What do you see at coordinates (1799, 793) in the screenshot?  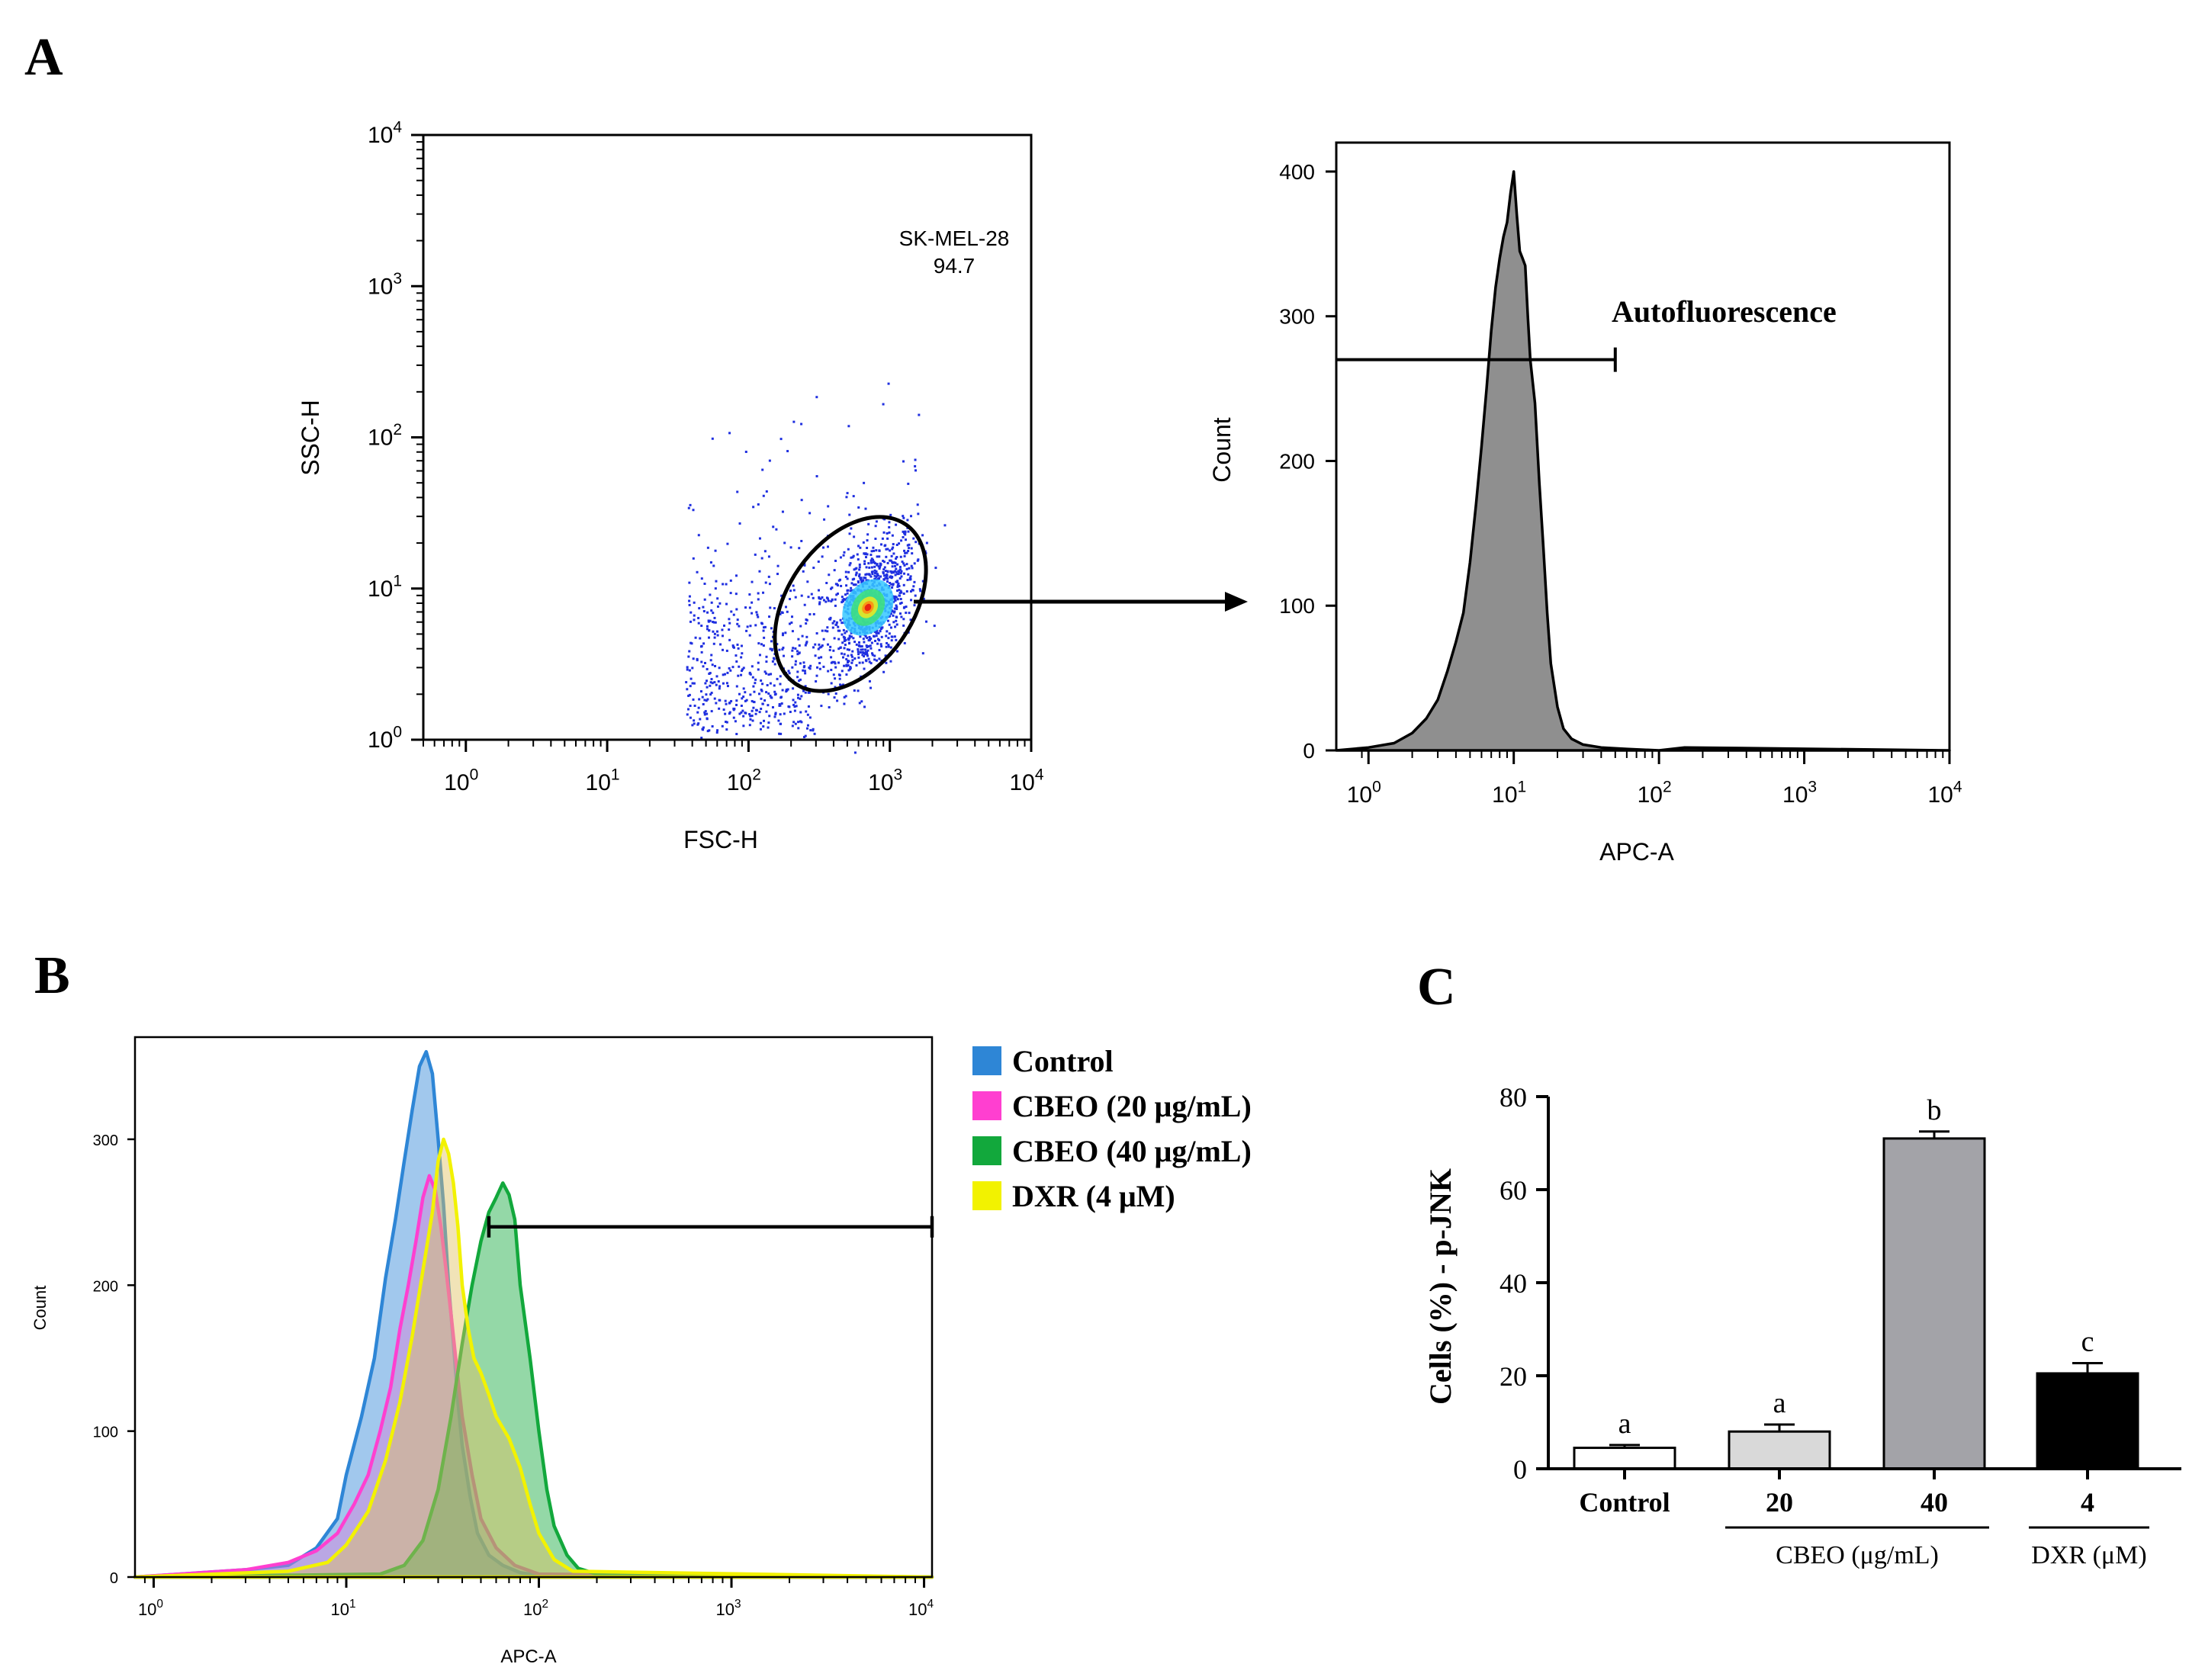 I see `af-x-tick-label-3: 103` at bounding box center [1799, 793].